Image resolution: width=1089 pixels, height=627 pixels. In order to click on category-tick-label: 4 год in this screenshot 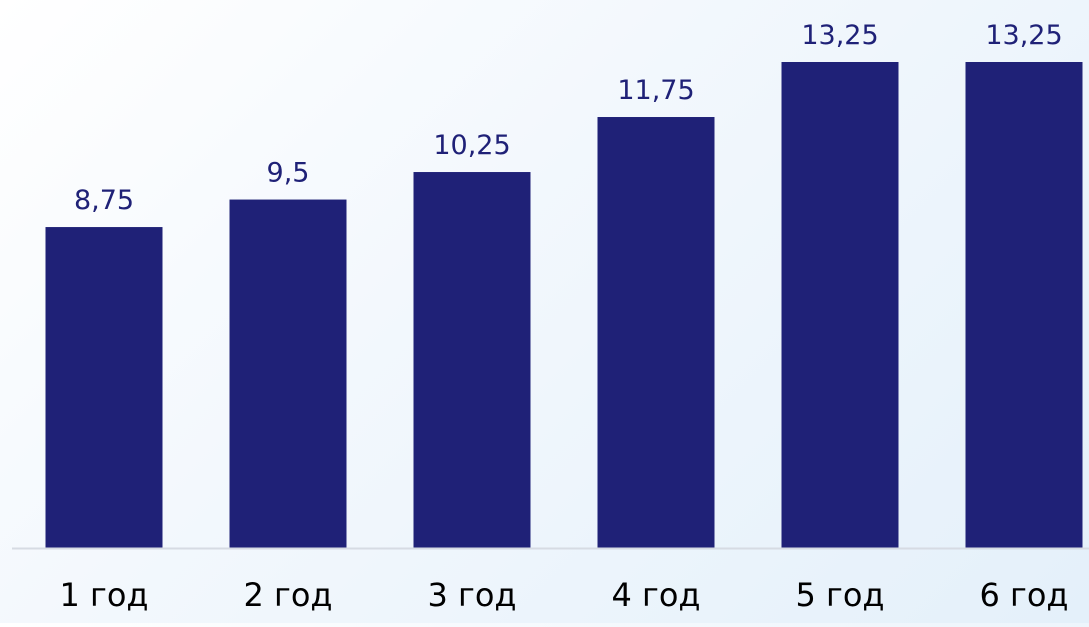, I will do `click(655, 595)`.